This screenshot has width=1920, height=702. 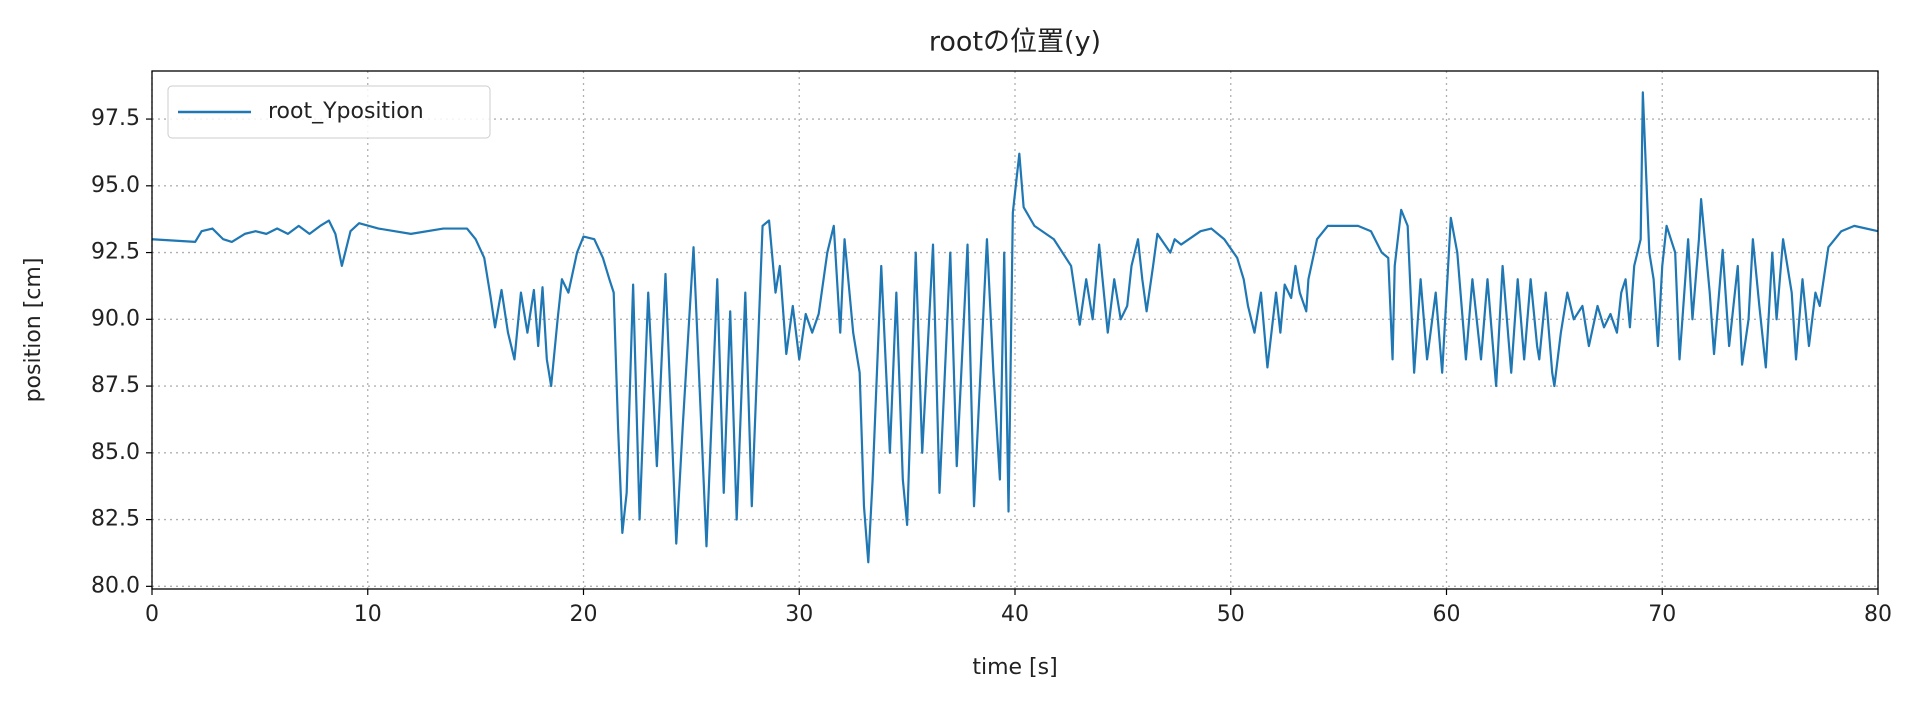 What do you see at coordinates (115, 185) in the screenshot?
I see `y-tick-label: 95.0` at bounding box center [115, 185].